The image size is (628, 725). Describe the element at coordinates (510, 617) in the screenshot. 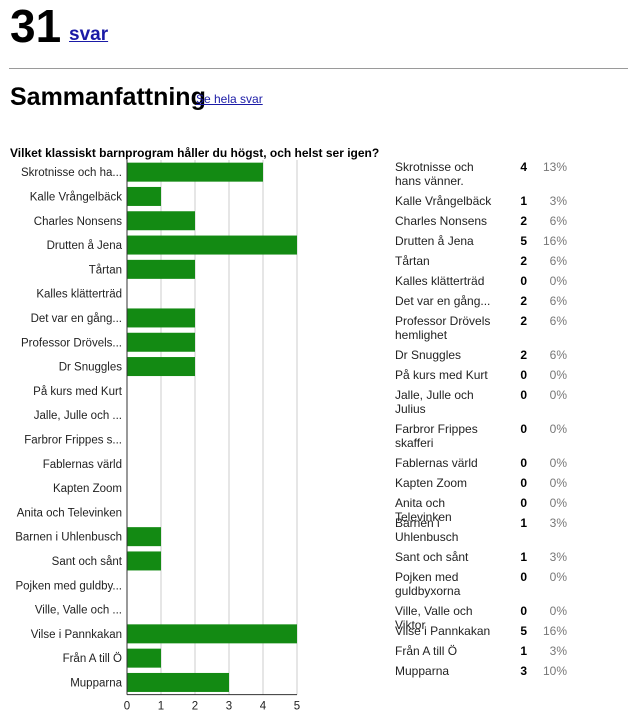

I see `stats-row: Ville, Valle och Viktor 0 0%` at that location.